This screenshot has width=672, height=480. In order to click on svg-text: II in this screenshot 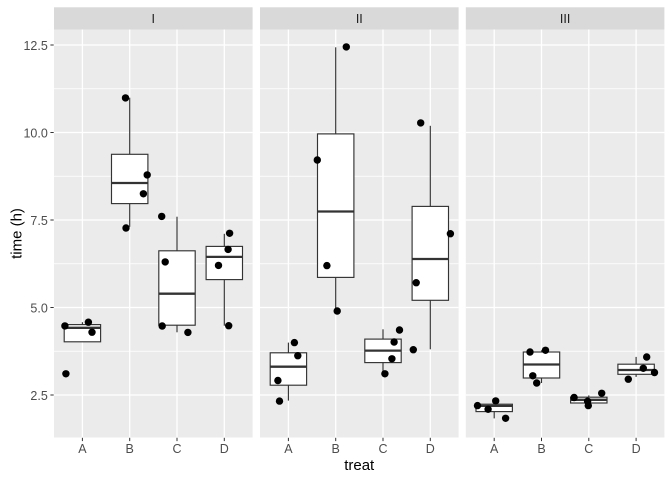, I will do `click(359, 19)`.